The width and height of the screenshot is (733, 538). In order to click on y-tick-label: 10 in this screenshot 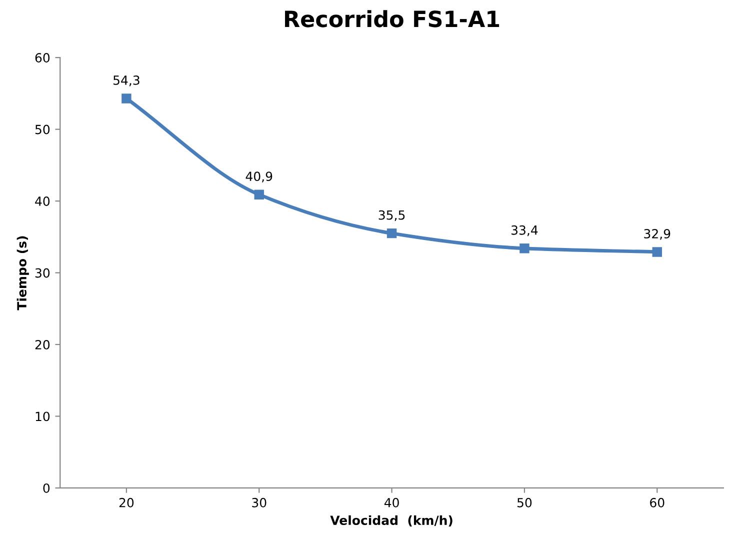, I will do `click(43, 417)`.